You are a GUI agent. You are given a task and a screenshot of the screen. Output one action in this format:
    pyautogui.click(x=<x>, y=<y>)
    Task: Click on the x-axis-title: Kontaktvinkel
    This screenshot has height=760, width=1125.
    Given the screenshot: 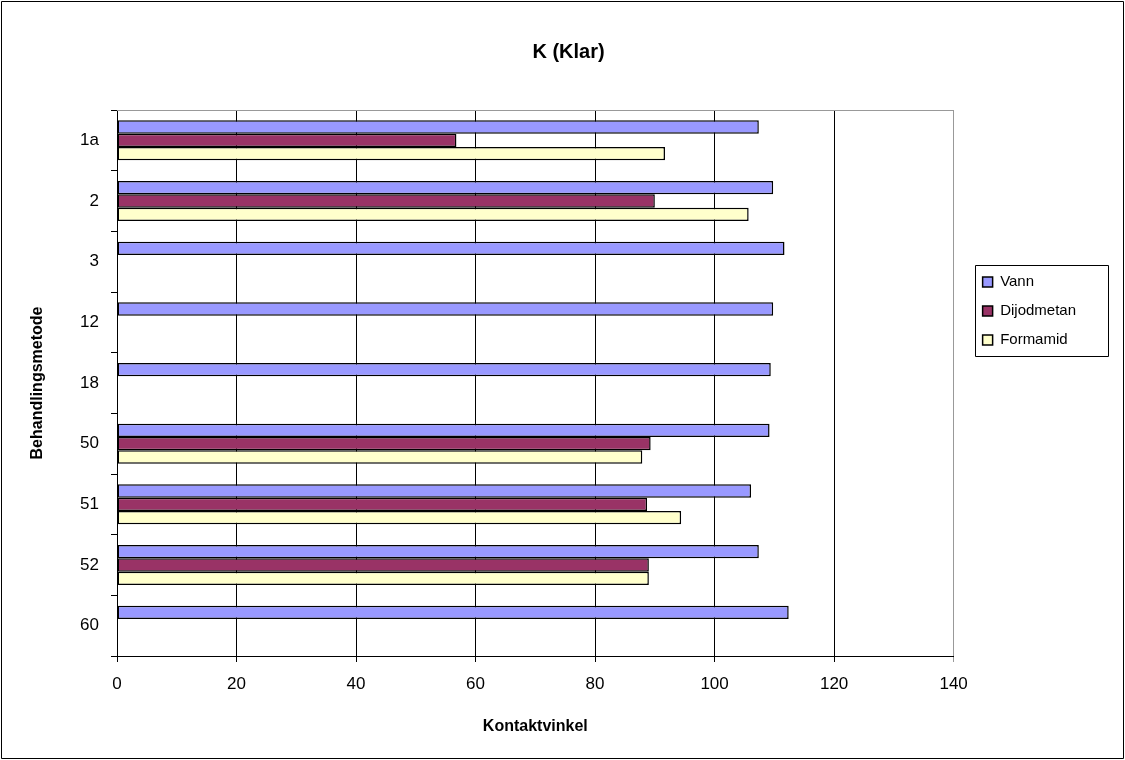 What is the action you would take?
    pyautogui.click(x=535, y=725)
    